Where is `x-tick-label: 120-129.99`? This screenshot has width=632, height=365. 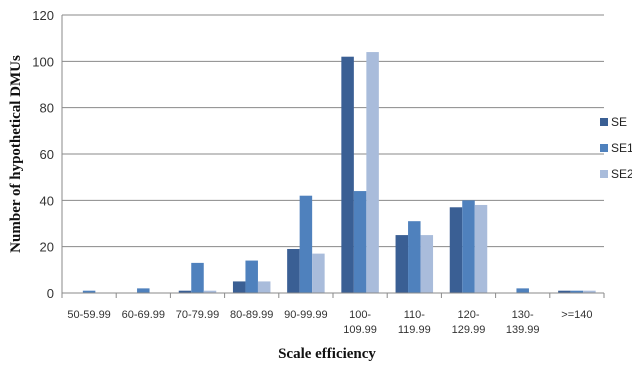 x-tick-label: 120-129.99 is located at coordinates (469, 322).